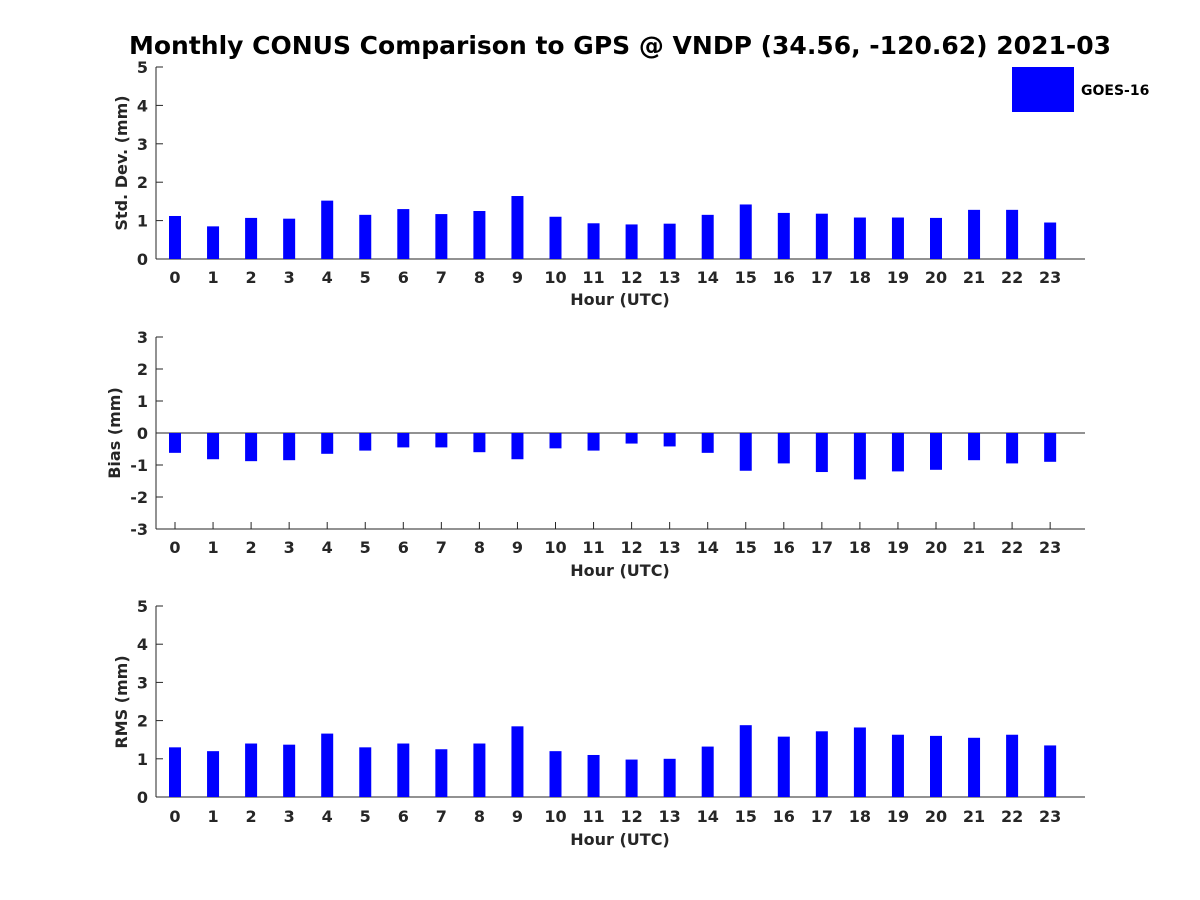  Describe the element at coordinates (142, 433) in the screenshot. I see `bias-ytick-label: 0` at that location.